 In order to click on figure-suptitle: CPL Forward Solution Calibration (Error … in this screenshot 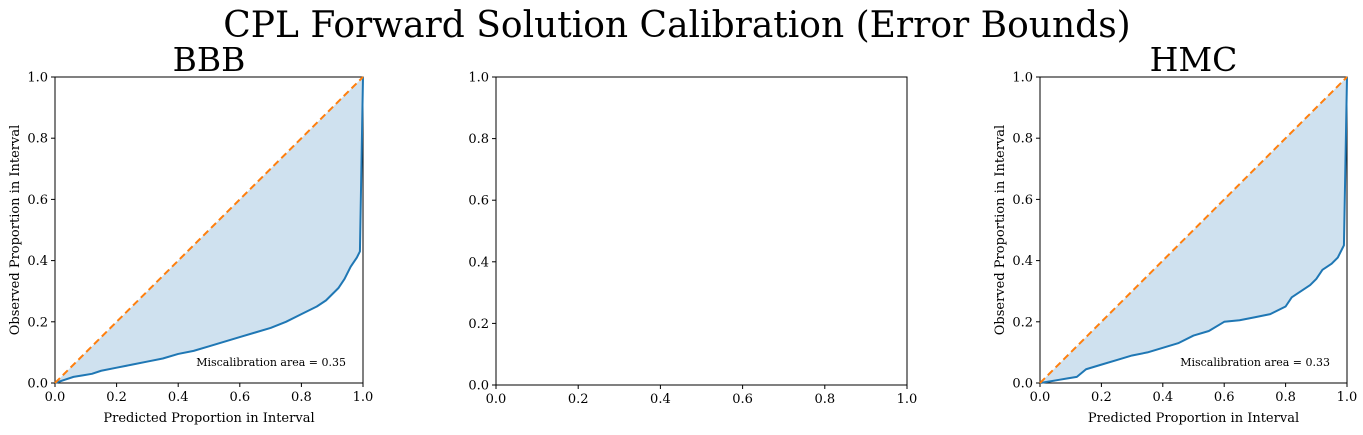, I will do `click(676, 25)`.